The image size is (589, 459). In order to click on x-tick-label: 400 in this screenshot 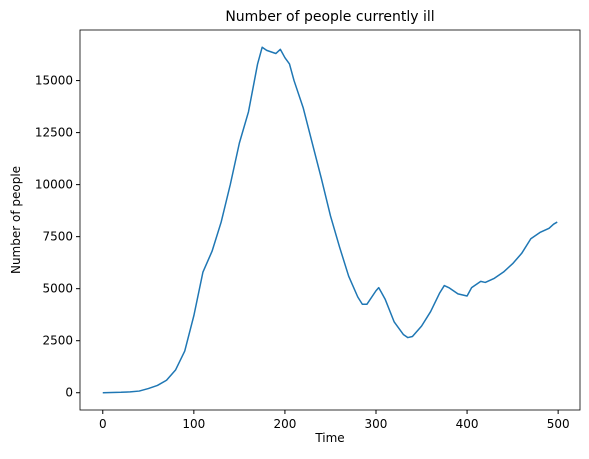, I will do `click(467, 424)`.